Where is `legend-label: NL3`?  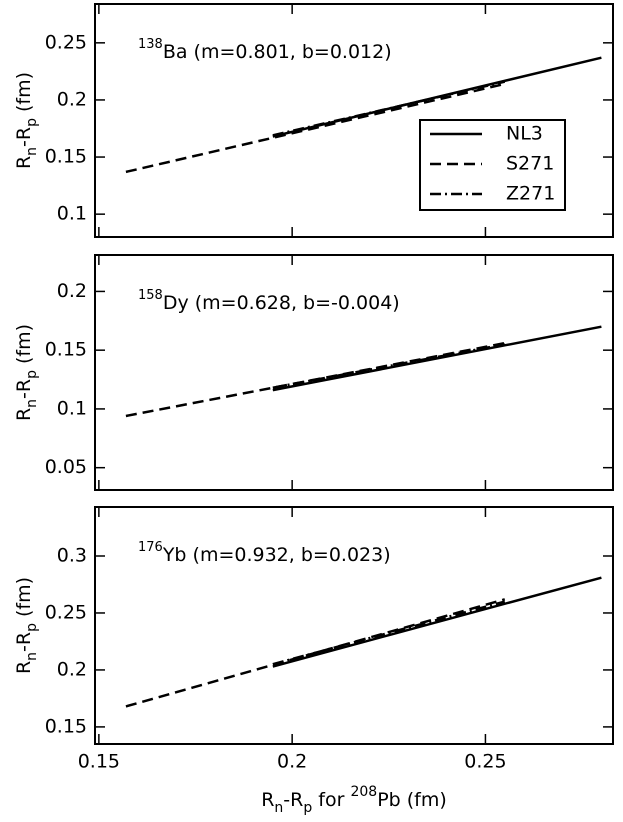
legend-label: NL3 is located at coordinates (524, 134).